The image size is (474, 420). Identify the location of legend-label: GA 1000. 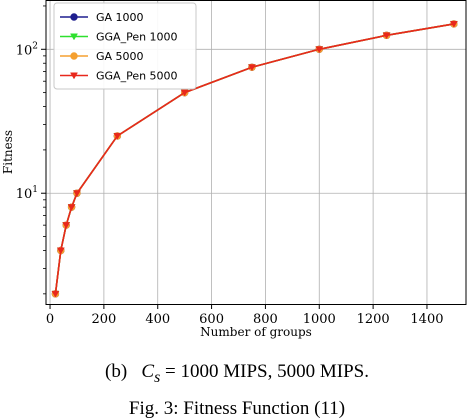
(120, 17).